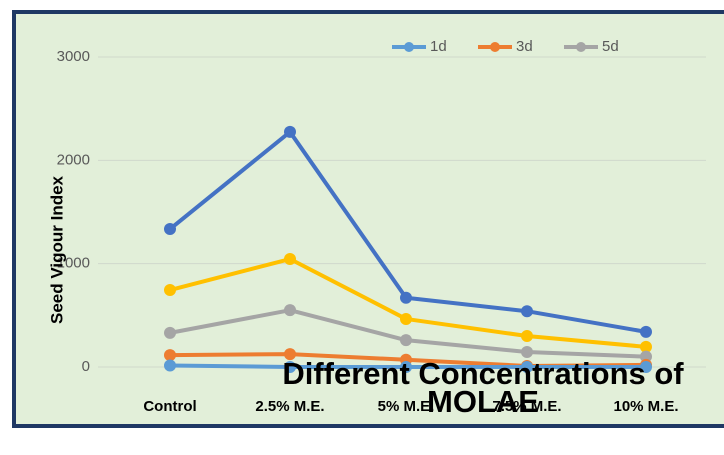  What do you see at coordinates (645, 406) in the screenshot?
I see `x-tick-label: 10% M.E.` at bounding box center [645, 406].